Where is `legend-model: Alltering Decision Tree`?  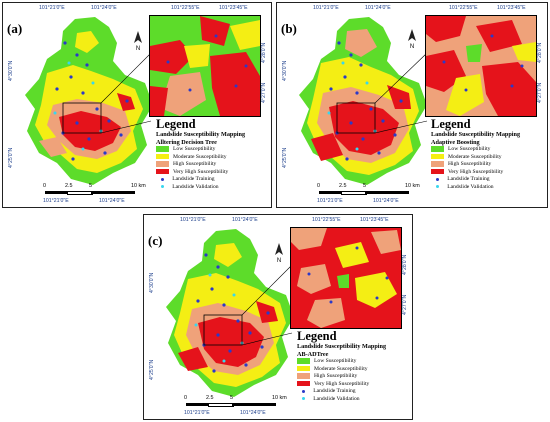 legend-model: Alltering Decision Tree is located at coordinates (186, 142).